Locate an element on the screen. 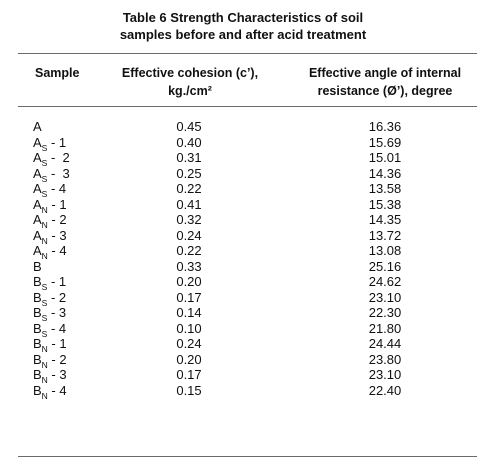 This screenshot has height=469, width=486. header-angle-line-2: resistance (Ø’), degree is located at coordinates (385, 91).